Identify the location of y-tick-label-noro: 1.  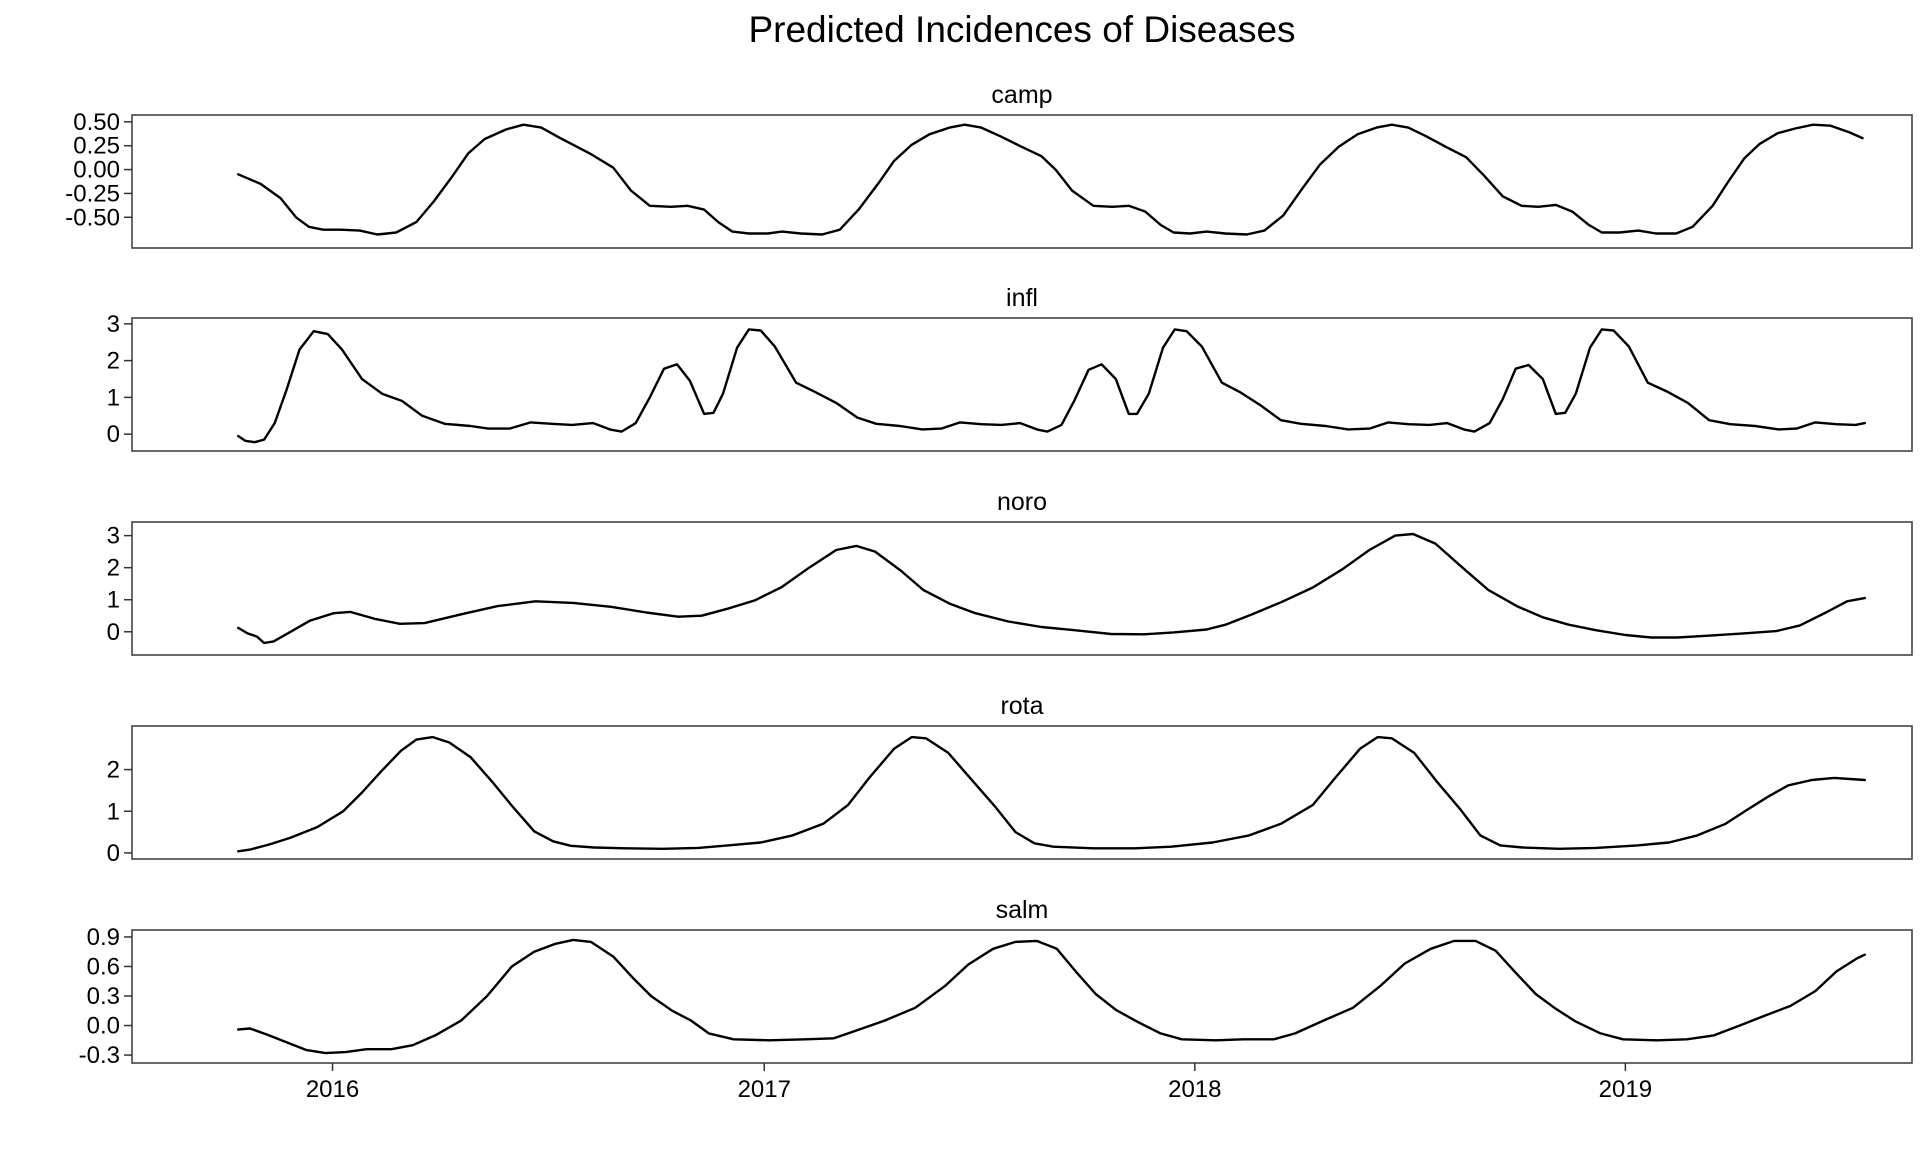
(113, 600).